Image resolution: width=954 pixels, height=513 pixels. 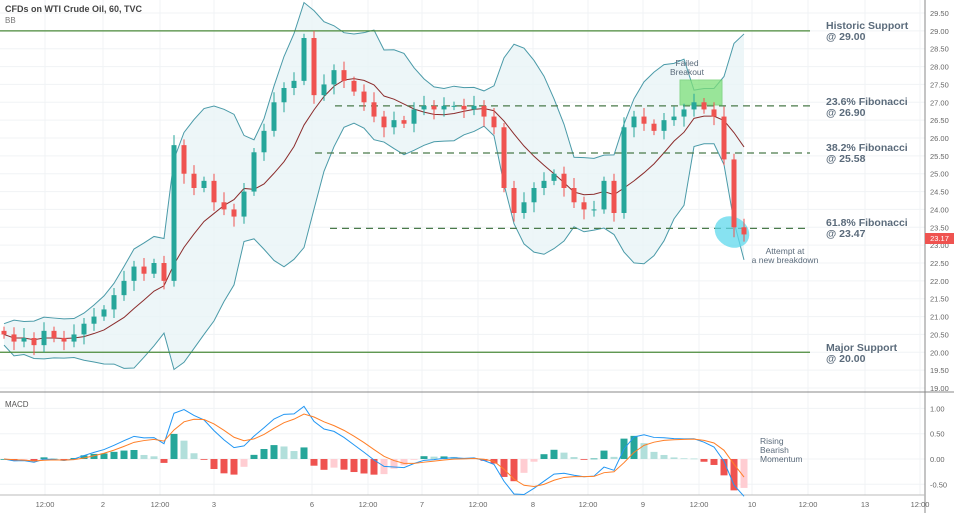 What do you see at coordinates (939, 370) in the screenshot?
I see `price-tick-label: 19.50` at bounding box center [939, 370].